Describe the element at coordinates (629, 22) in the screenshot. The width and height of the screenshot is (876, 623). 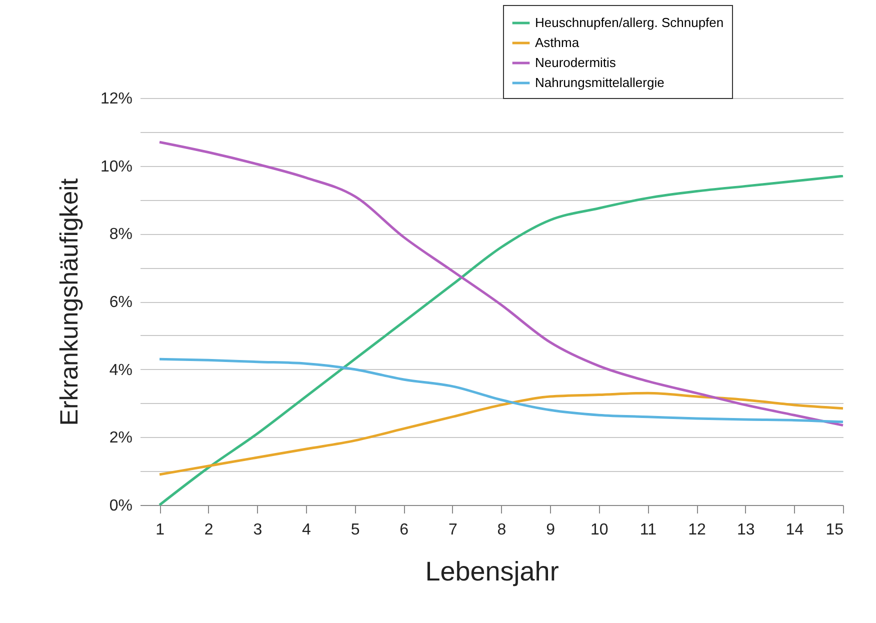
I see `legend-label: Heuschnupfen/allerg. Schnupfen` at that location.